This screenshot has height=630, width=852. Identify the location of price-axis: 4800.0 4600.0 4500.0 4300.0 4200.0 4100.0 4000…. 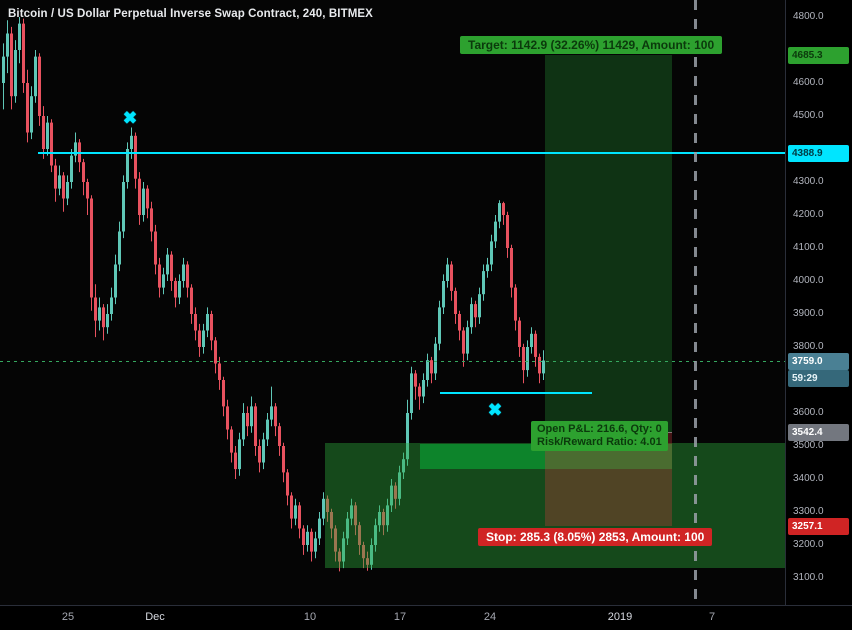
(818, 302).